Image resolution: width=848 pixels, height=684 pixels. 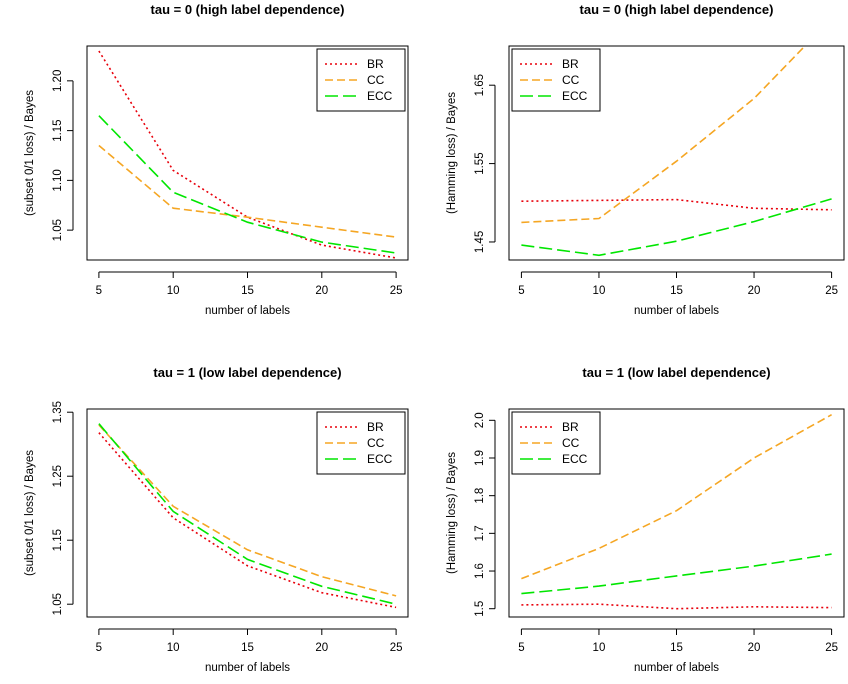 I want to click on panel-4-frame, so click(x=676, y=513).